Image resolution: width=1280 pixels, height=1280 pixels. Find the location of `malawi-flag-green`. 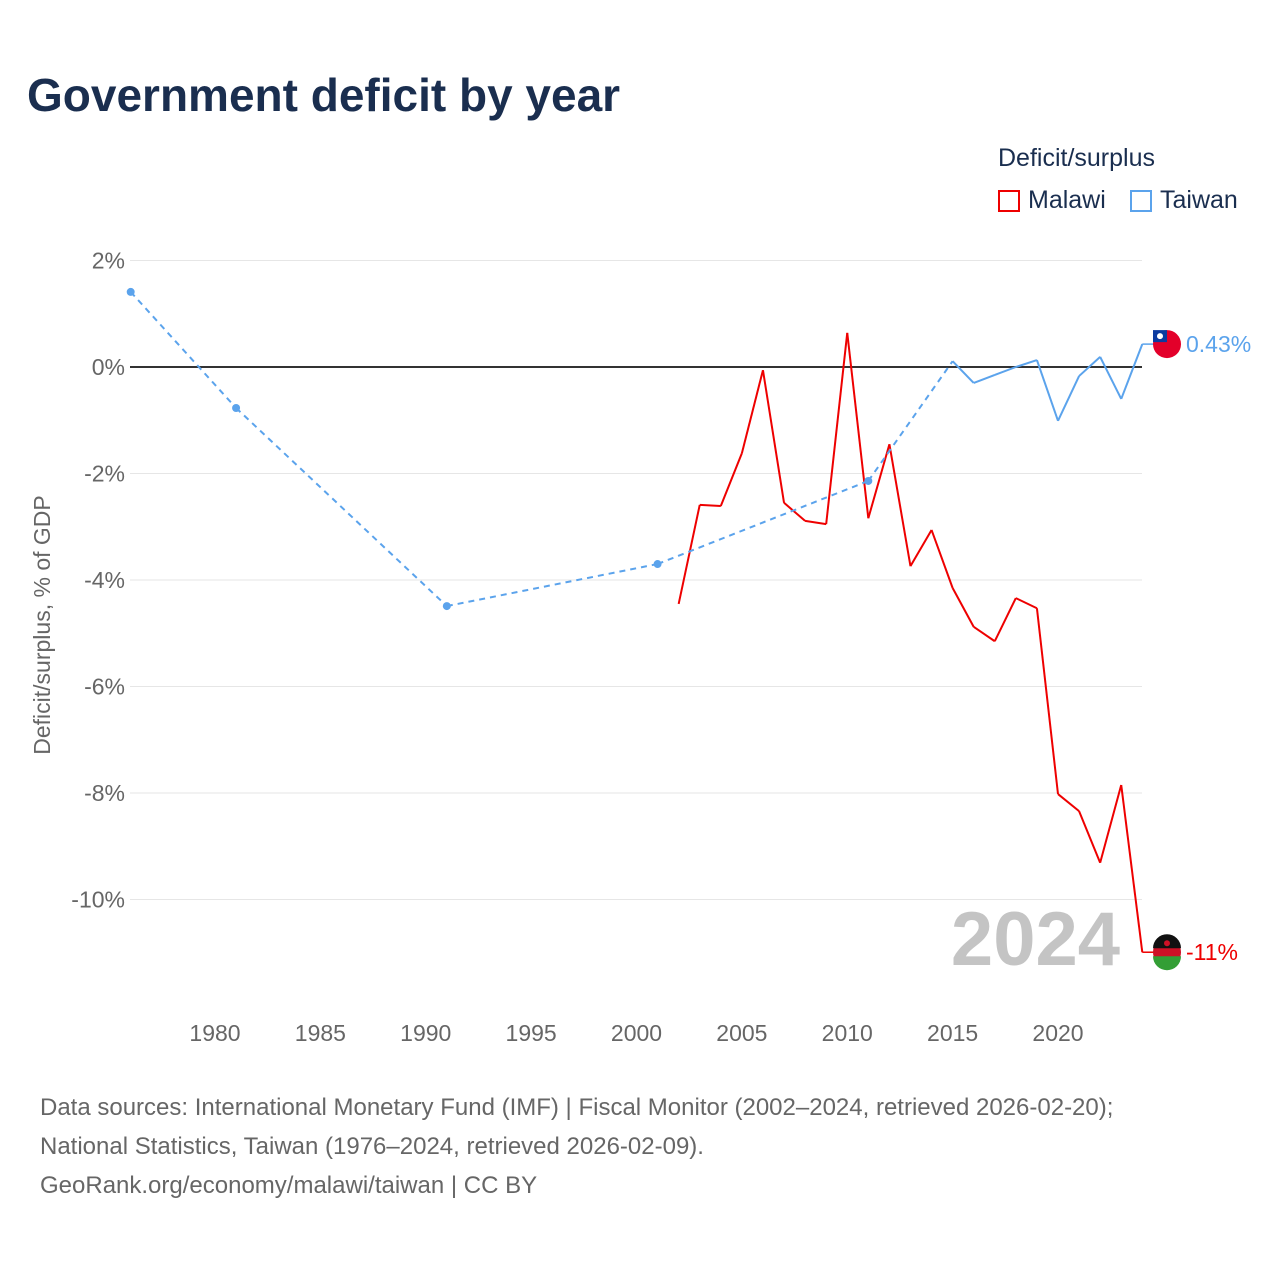

malawi-flag-green is located at coordinates (1167, 963).